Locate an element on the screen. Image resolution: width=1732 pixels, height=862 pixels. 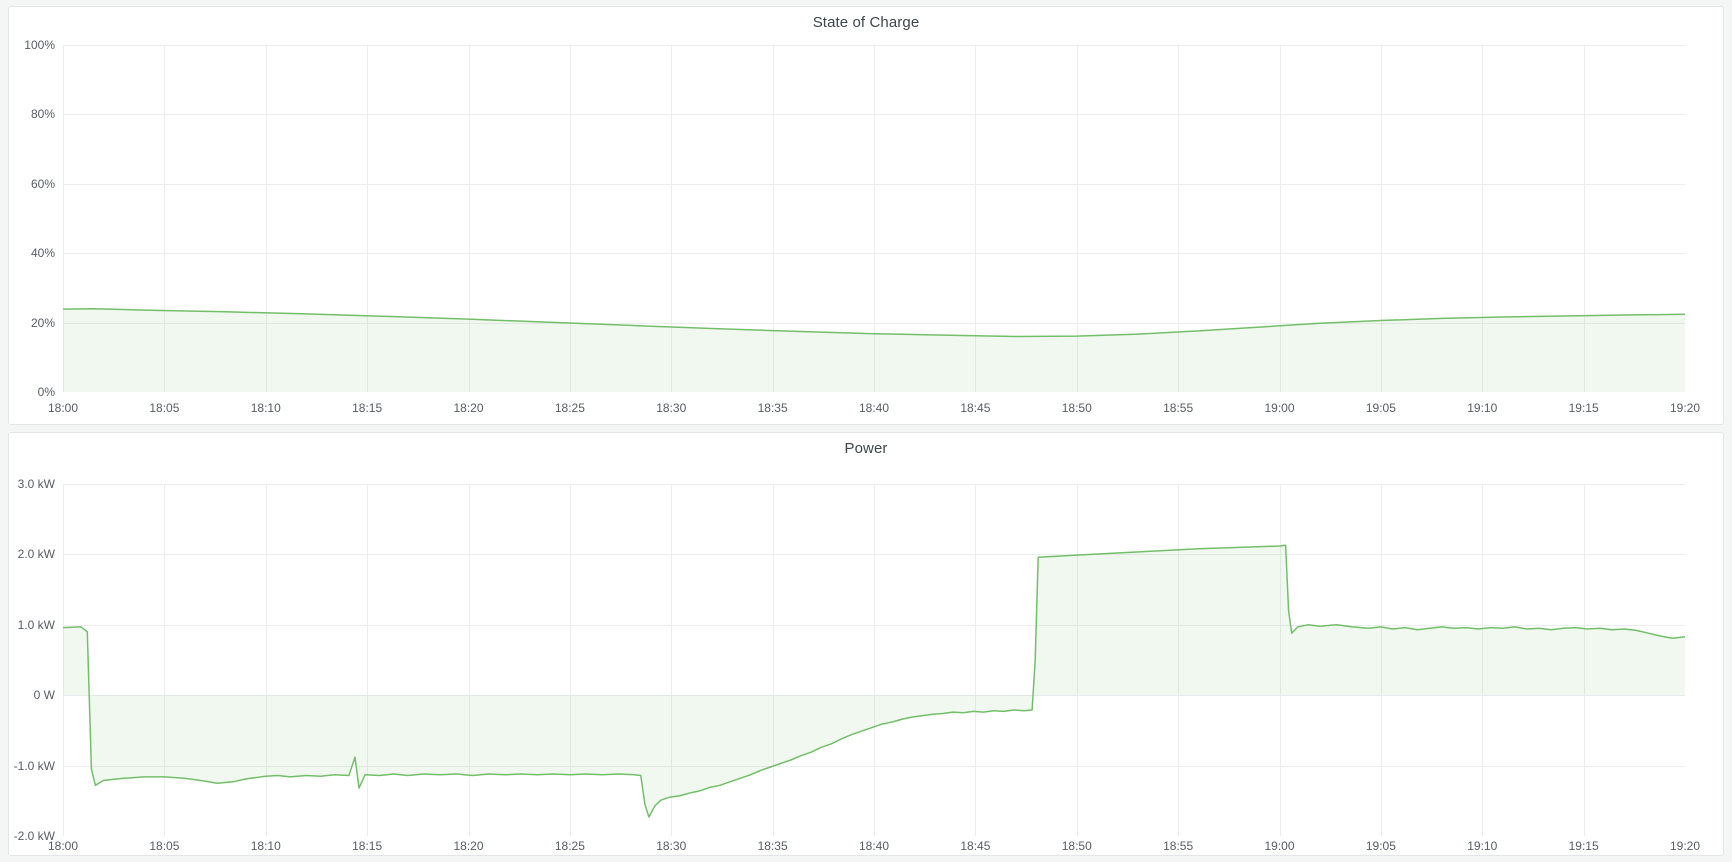
y-tick-label: 0% is located at coordinates (46, 392).